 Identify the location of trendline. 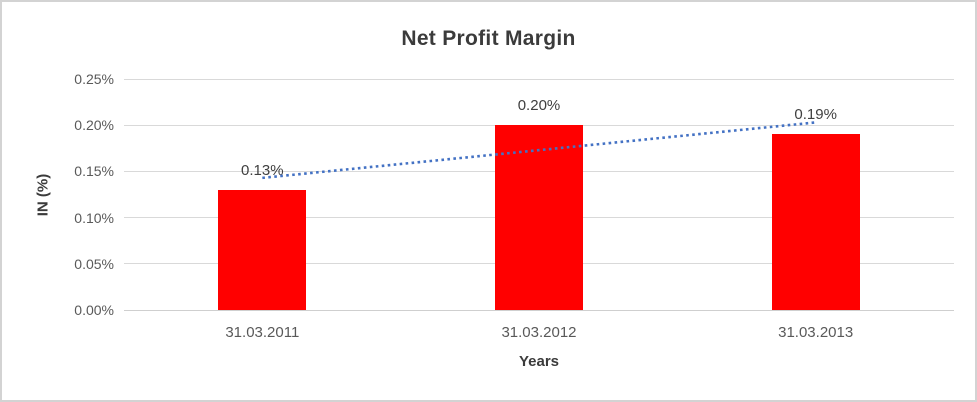
(539, 150).